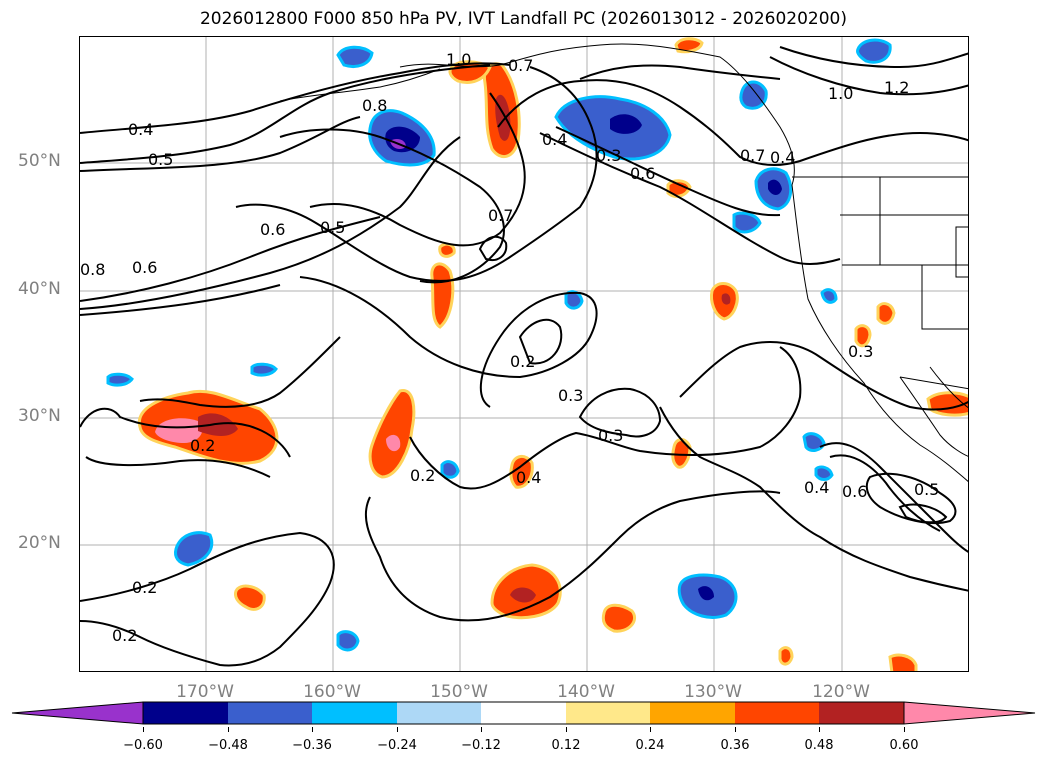 The width and height of the screenshot is (1047, 765). What do you see at coordinates (39, 161) in the screenshot?
I see `lat-label-50n: 50°N` at bounding box center [39, 161].